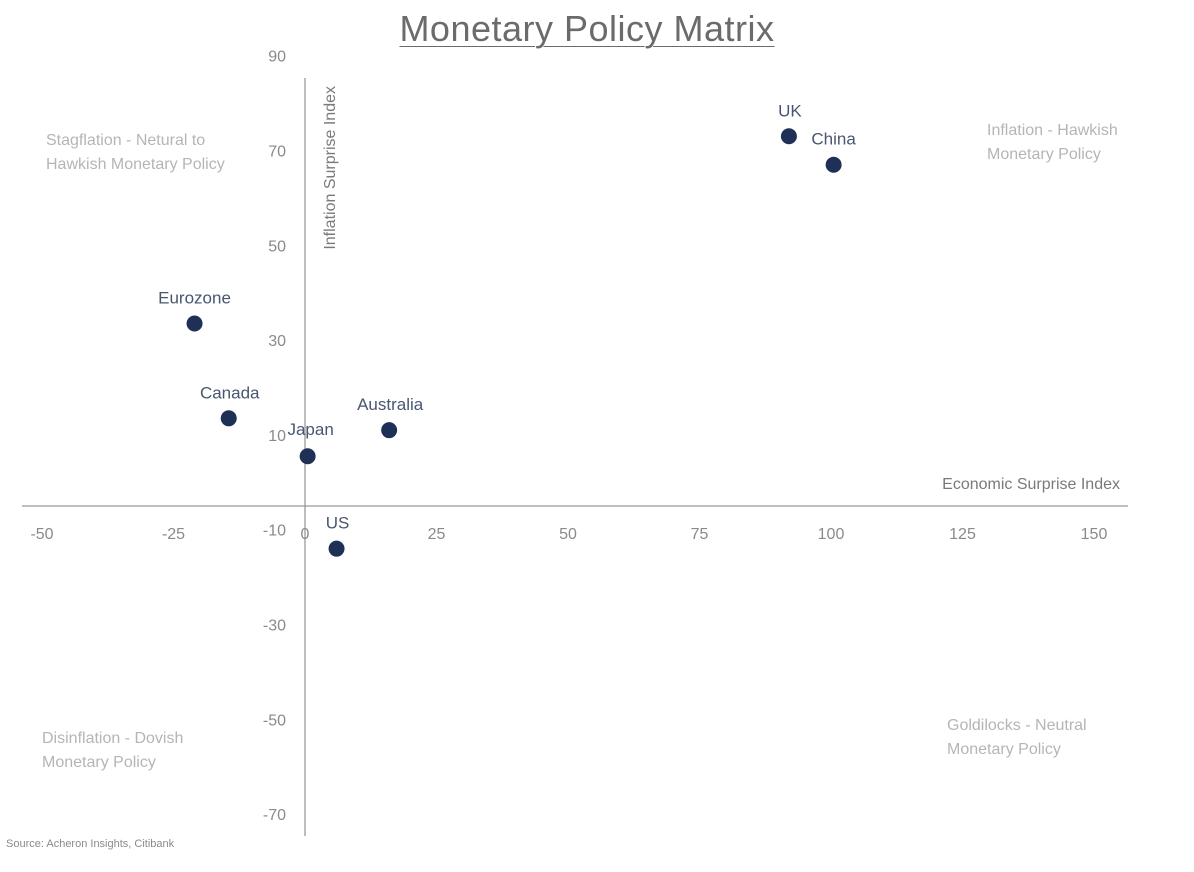  What do you see at coordinates (1031, 484) in the screenshot?
I see `x-axis-title: Economic Surprise Index` at bounding box center [1031, 484].